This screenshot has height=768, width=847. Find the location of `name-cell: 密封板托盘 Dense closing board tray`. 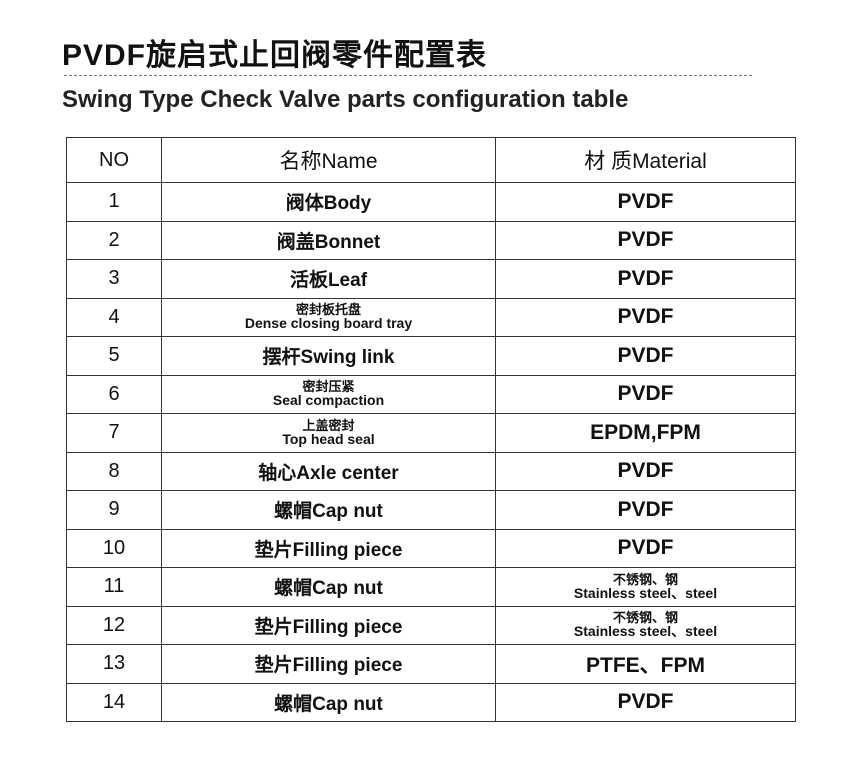

name-cell: 密封板托盘 Dense closing board tray is located at coordinates (328, 317).